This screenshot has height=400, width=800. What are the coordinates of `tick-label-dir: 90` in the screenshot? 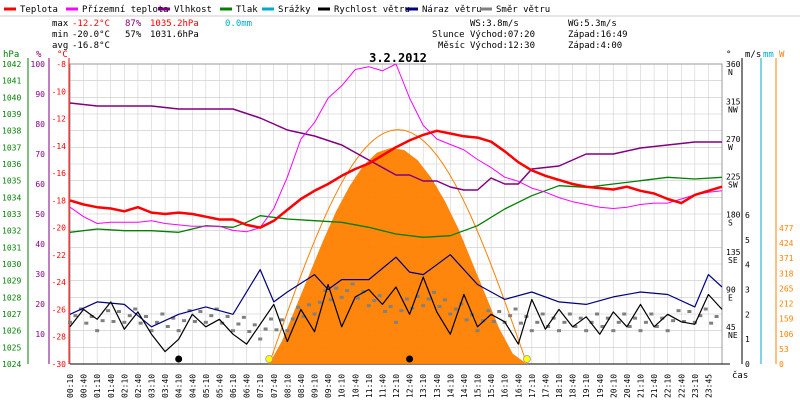 It's located at (731, 289).